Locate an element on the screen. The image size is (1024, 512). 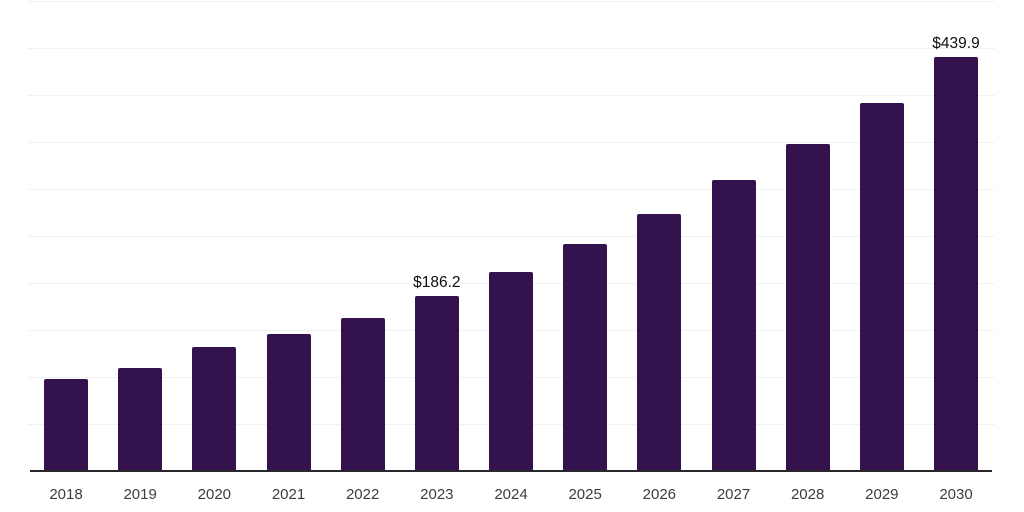
x-axis-line is located at coordinates (511, 471).